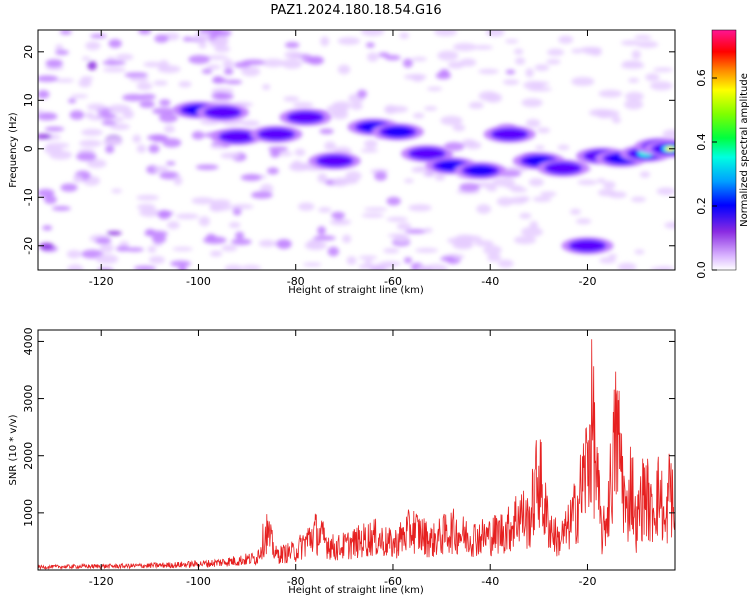 This screenshot has width=750, height=600. I want to click on y-tick-label: -20, so click(28, 246).